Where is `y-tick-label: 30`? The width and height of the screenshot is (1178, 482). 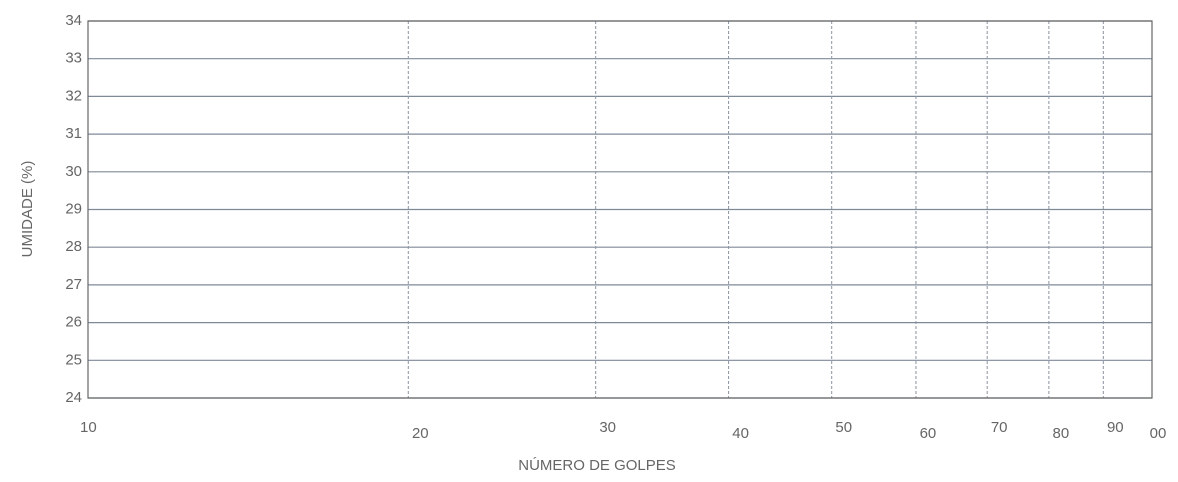
y-tick-label: 30 is located at coordinates (73, 171).